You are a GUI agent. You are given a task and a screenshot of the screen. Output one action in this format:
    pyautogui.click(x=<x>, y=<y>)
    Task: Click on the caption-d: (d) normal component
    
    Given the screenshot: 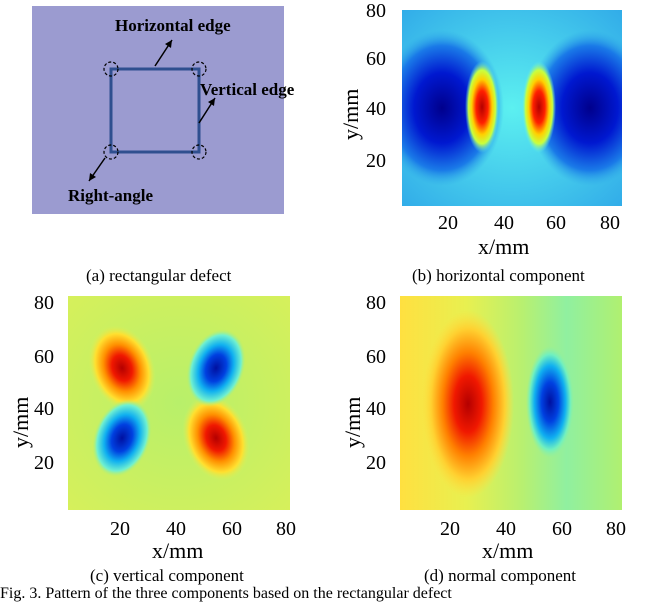 What is the action you would take?
    pyautogui.click(x=500, y=575)
    